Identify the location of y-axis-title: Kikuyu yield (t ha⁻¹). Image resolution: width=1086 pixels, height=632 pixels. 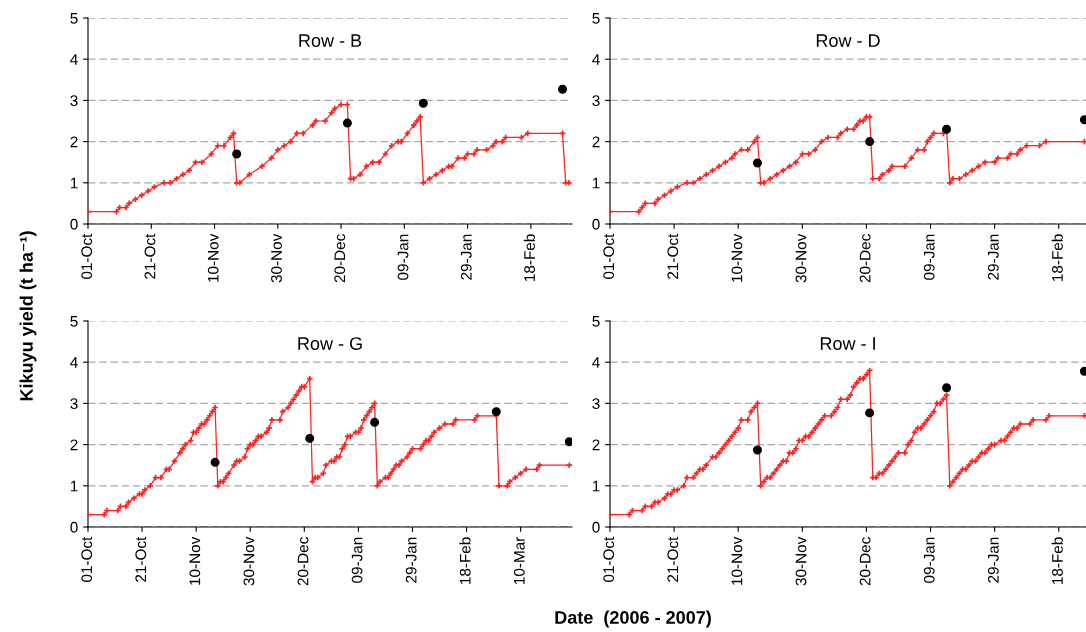
(28, 316).